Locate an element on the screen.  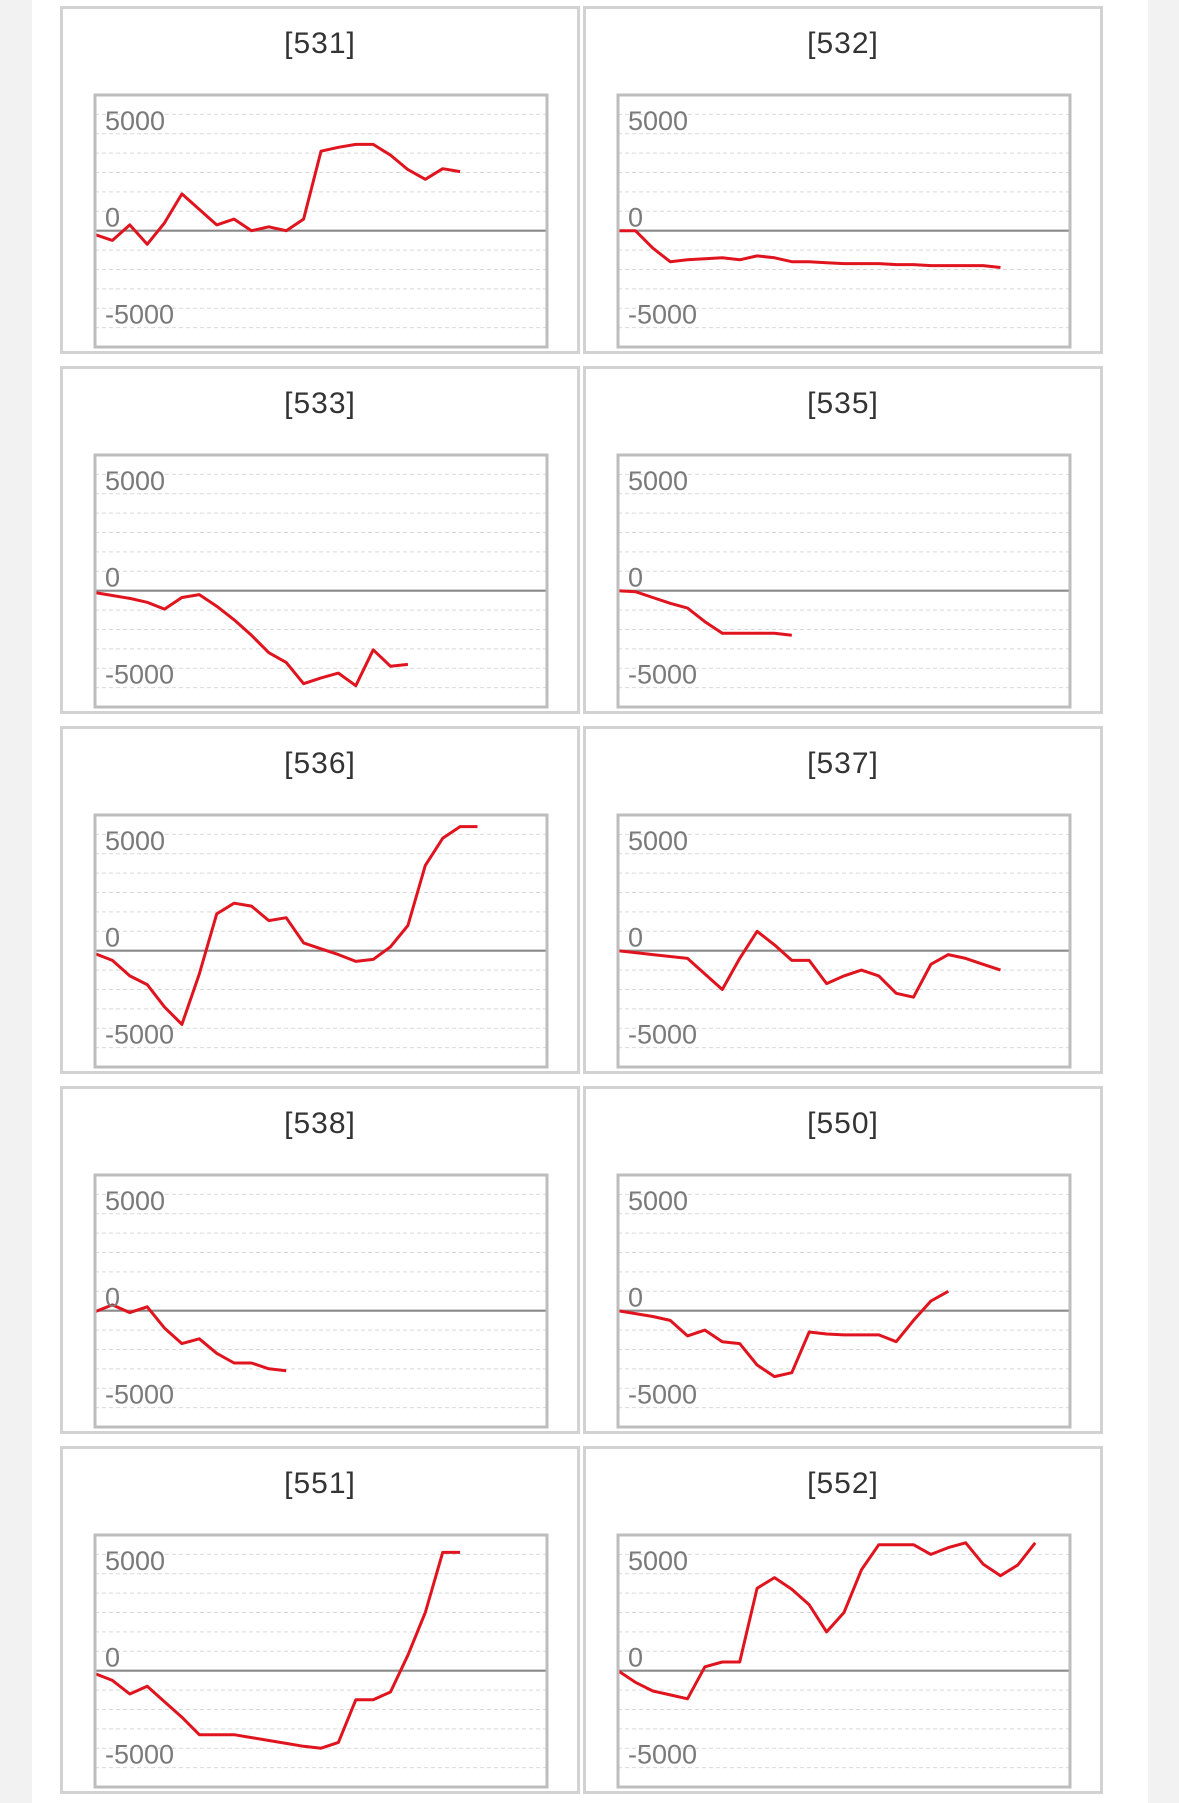
chart-panel: [531] 5000 0 -5000 is located at coordinates (320, 180).